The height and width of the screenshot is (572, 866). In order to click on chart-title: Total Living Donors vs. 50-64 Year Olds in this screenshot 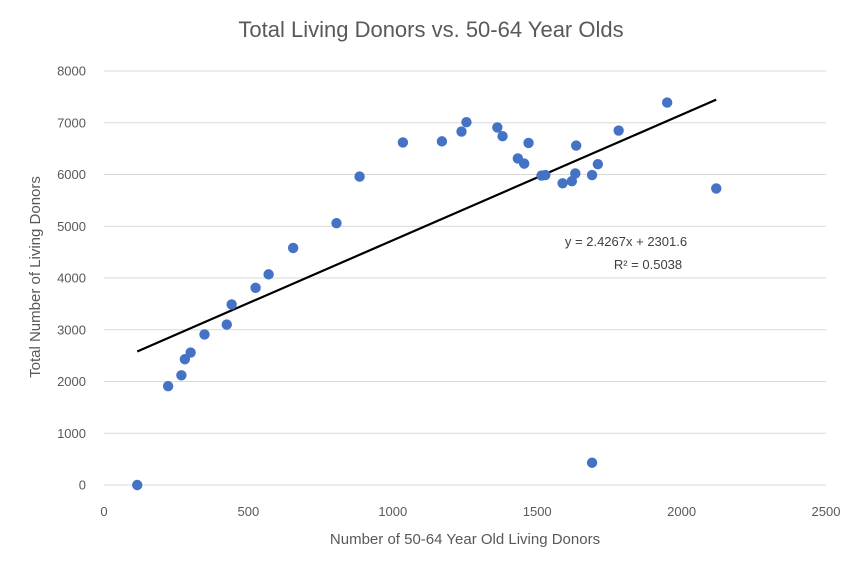, I will do `click(430, 29)`.